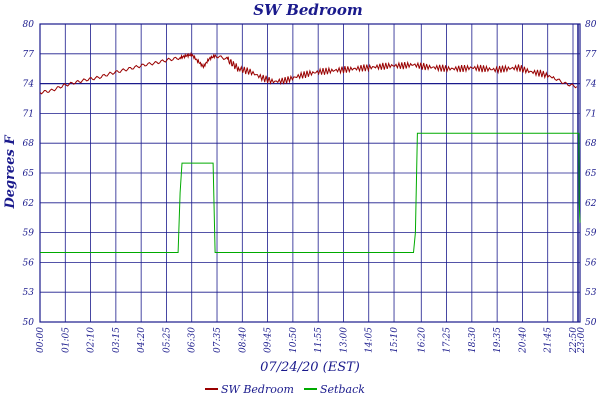 The width and height of the screenshot is (600, 400). What do you see at coordinates (142, 340) in the screenshot?
I see `x-tick-label: 04:20` at bounding box center [142, 340].